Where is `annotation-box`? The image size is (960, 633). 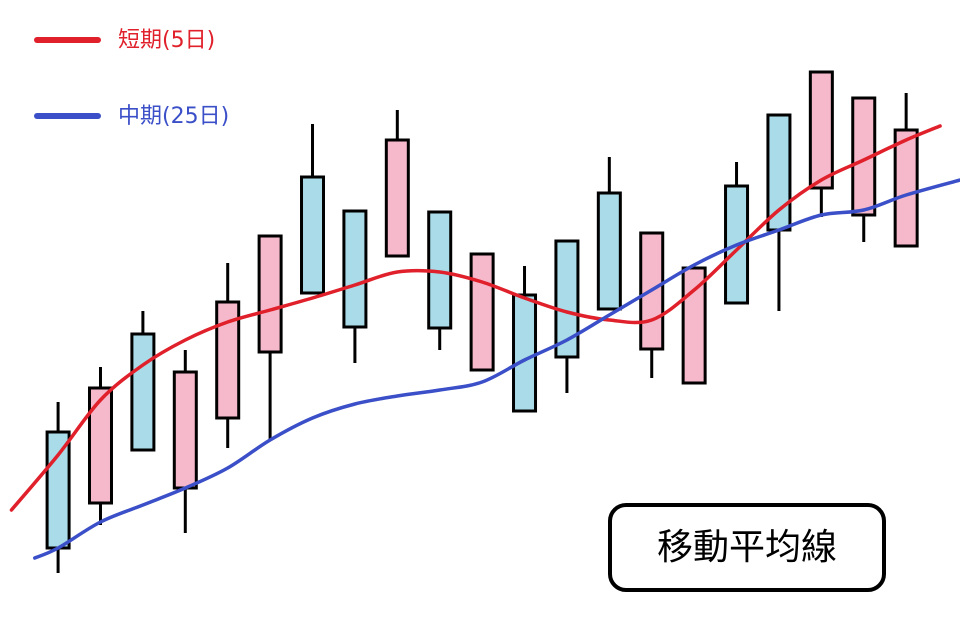 annotation-box is located at coordinates (747, 547).